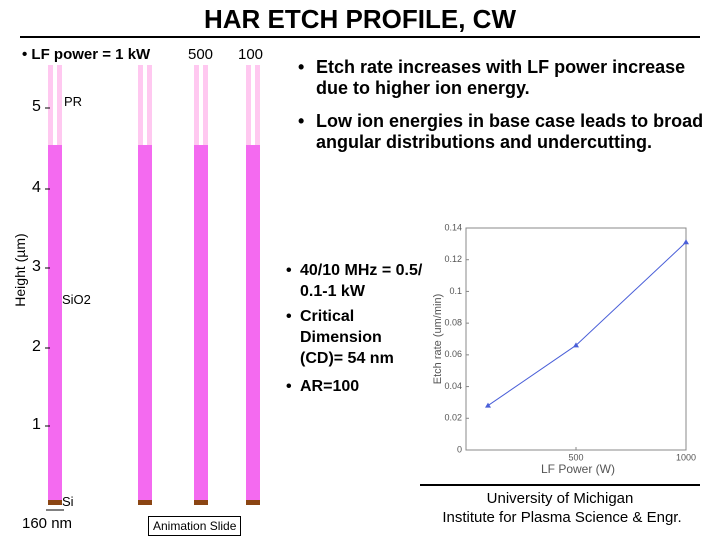  I want to click on condition: 40/10 MHz = 0.5/ 0.1-1 kW, so click(357, 281).